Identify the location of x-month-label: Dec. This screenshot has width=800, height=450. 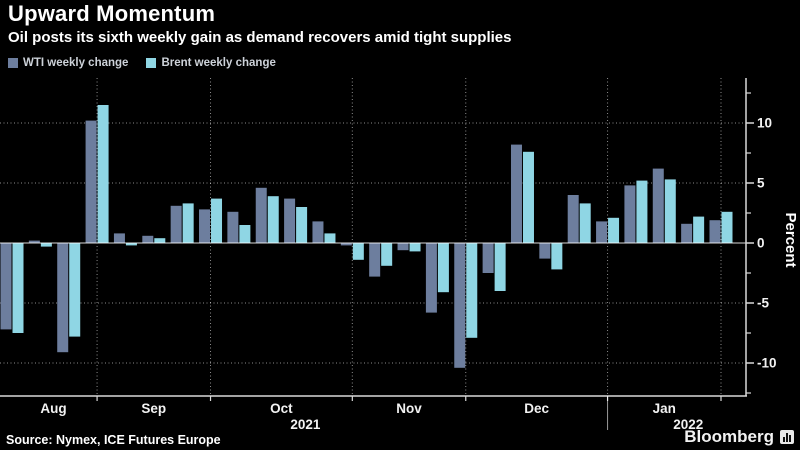
(536, 408).